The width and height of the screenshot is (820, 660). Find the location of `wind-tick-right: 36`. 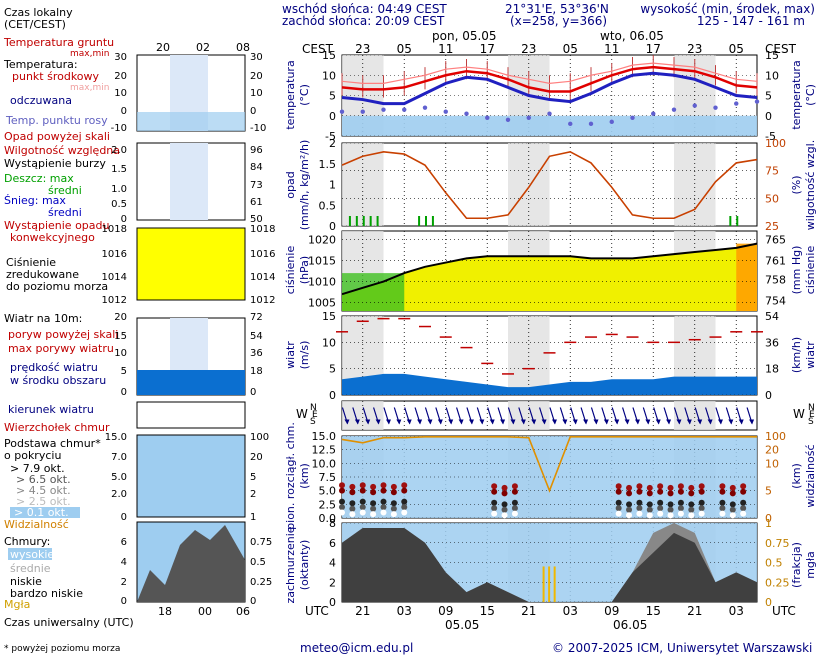

wind-tick-right: 36 is located at coordinates (772, 342).